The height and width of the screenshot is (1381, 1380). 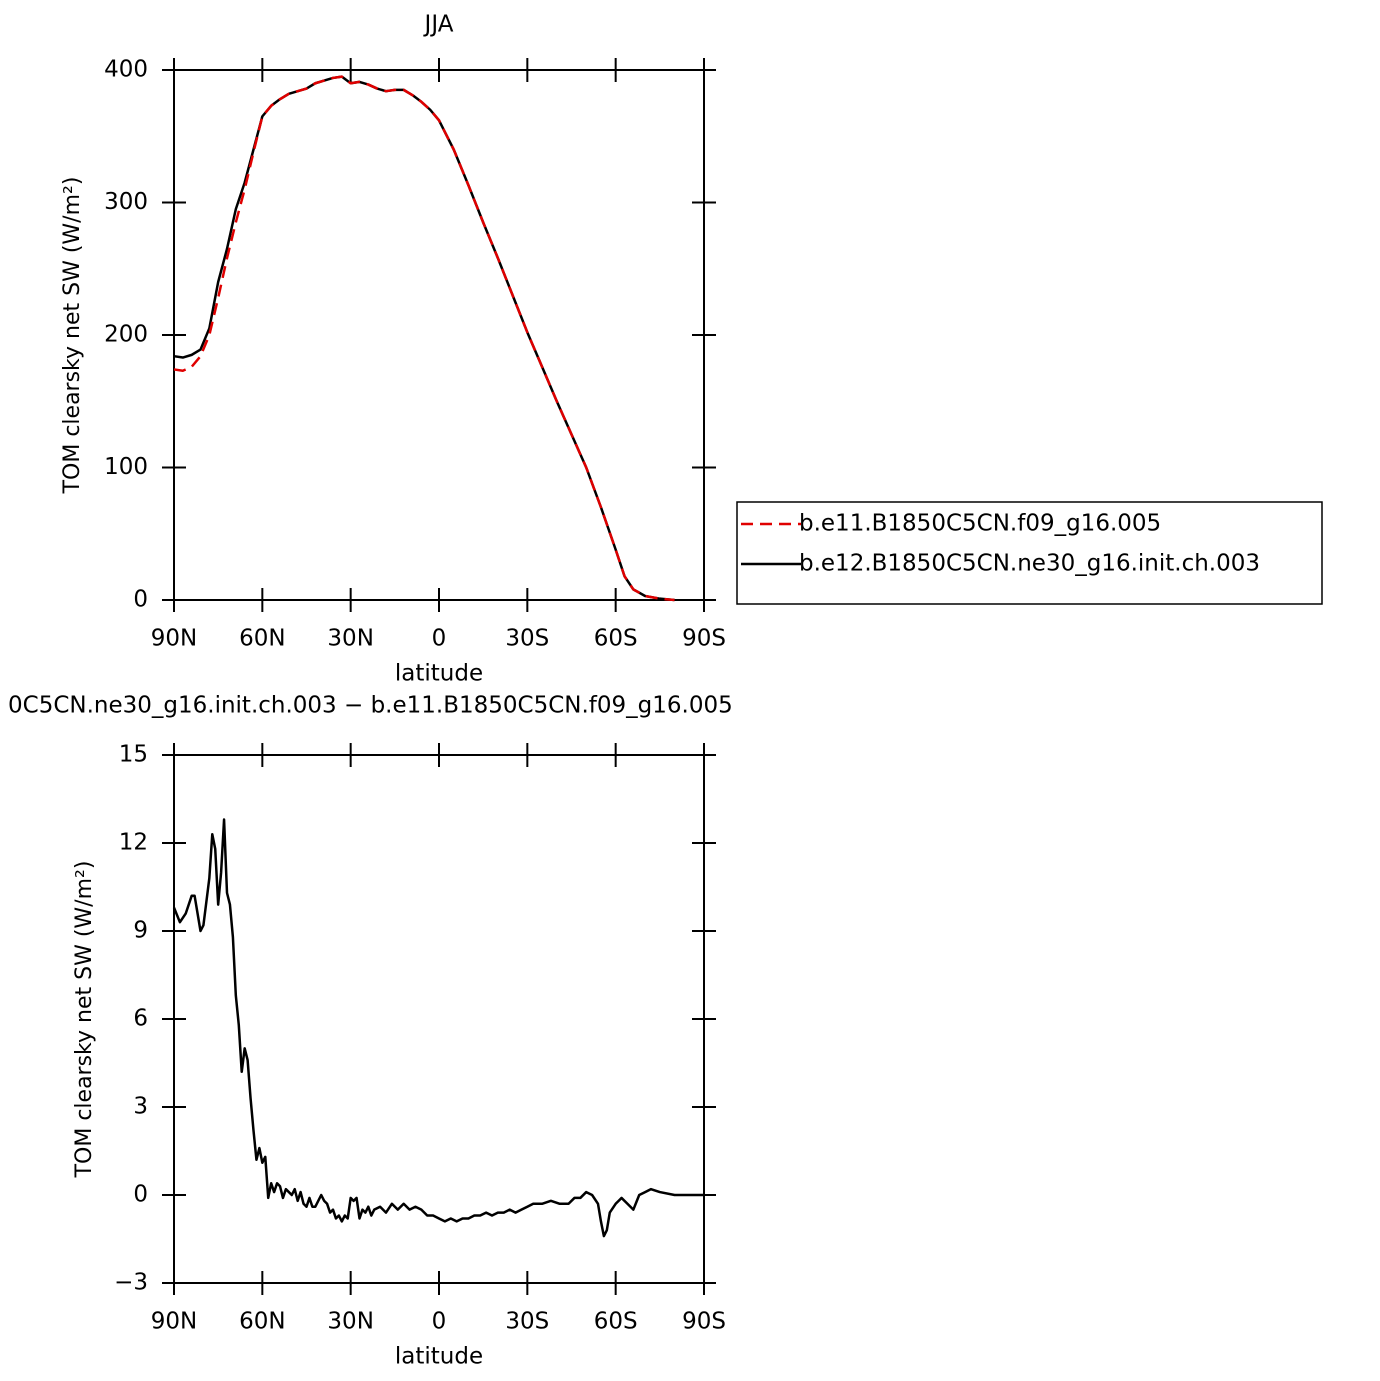 What do you see at coordinates (140, 931) in the screenshot?
I see `y-tick-label: 9` at bounding box center [140, 931].